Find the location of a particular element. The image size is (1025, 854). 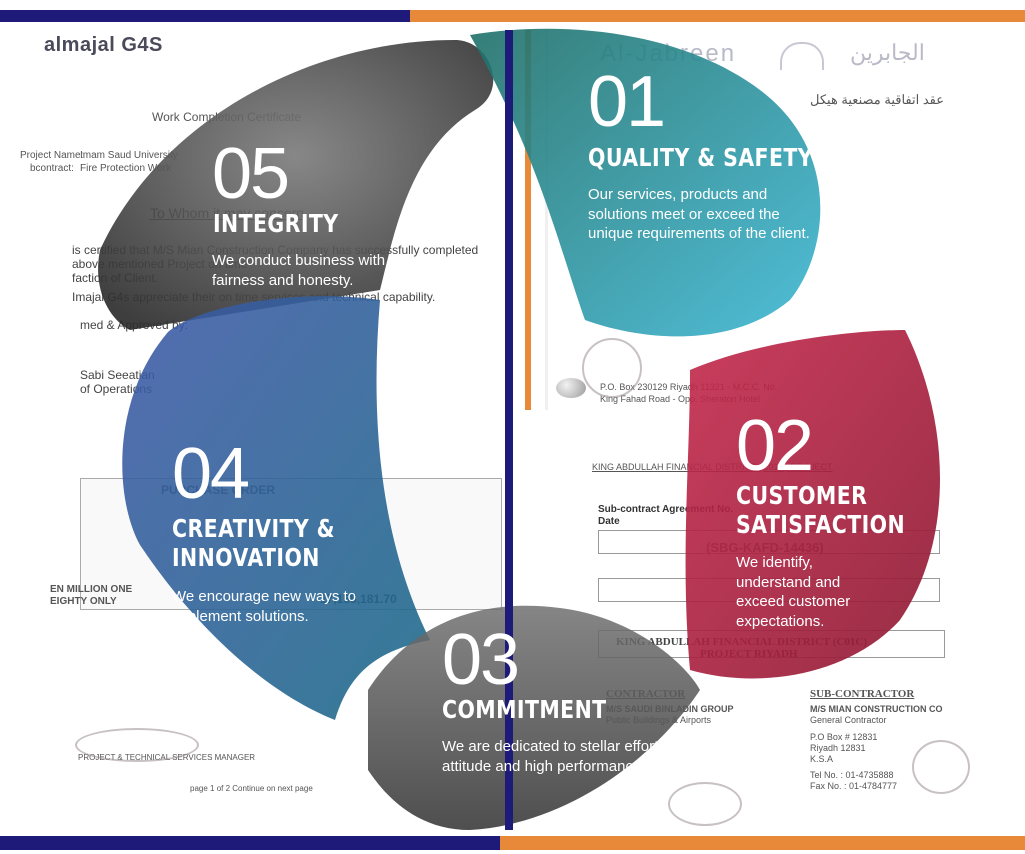

bottom-bar-accent is located at coordinates (250, 843).